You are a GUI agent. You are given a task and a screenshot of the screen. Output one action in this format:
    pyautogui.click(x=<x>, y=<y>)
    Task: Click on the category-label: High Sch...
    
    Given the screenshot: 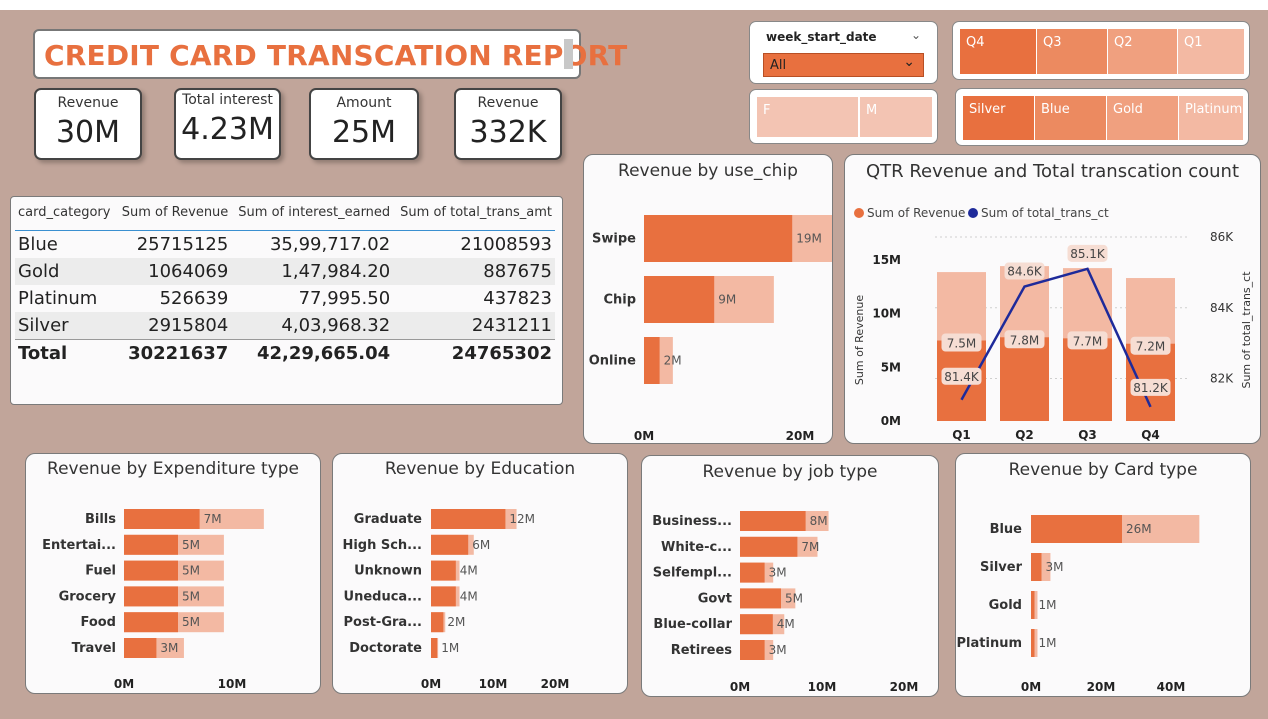 What is the action you would take?
    pyautogui.click(x=382, y=545)
    